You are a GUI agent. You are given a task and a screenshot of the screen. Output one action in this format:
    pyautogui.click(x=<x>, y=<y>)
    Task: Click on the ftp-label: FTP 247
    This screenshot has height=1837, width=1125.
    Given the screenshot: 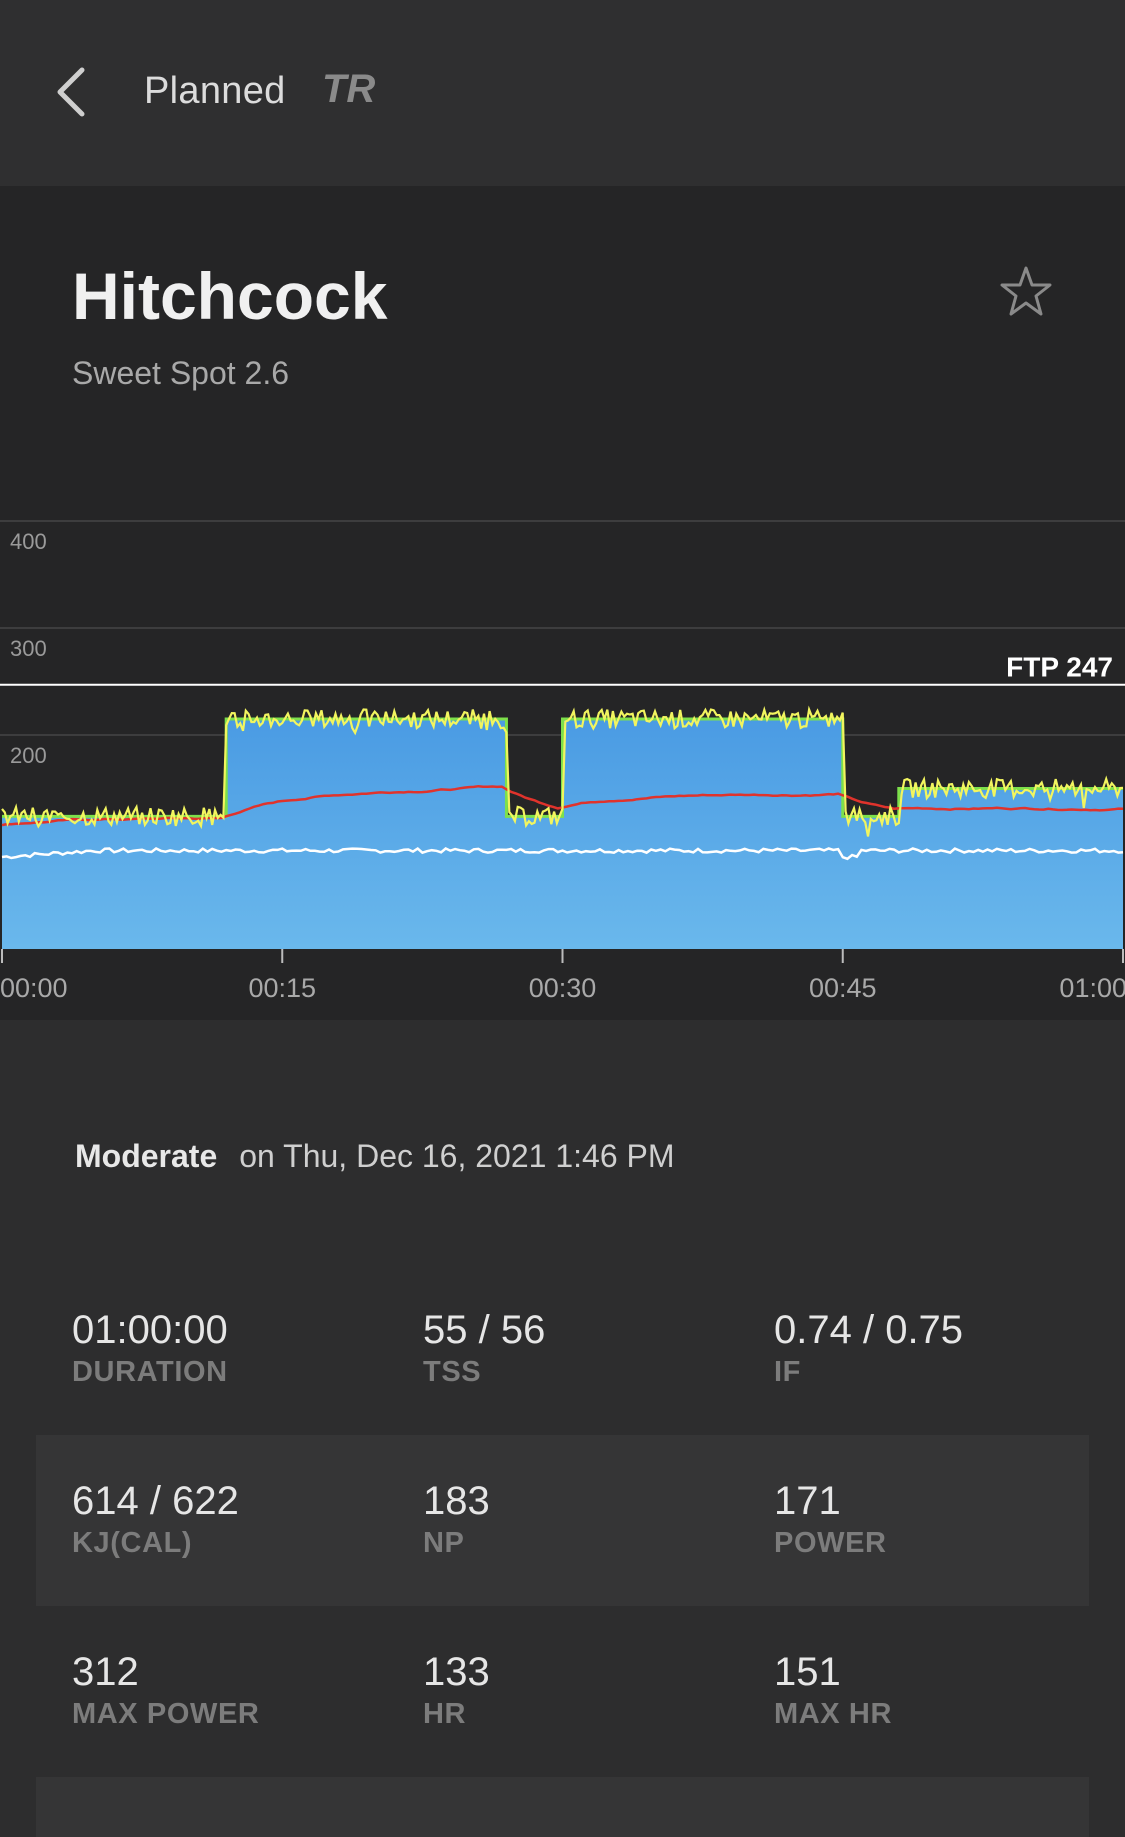 What is the action you would take?
    pyautogui.click(x=1059, y=667)
    